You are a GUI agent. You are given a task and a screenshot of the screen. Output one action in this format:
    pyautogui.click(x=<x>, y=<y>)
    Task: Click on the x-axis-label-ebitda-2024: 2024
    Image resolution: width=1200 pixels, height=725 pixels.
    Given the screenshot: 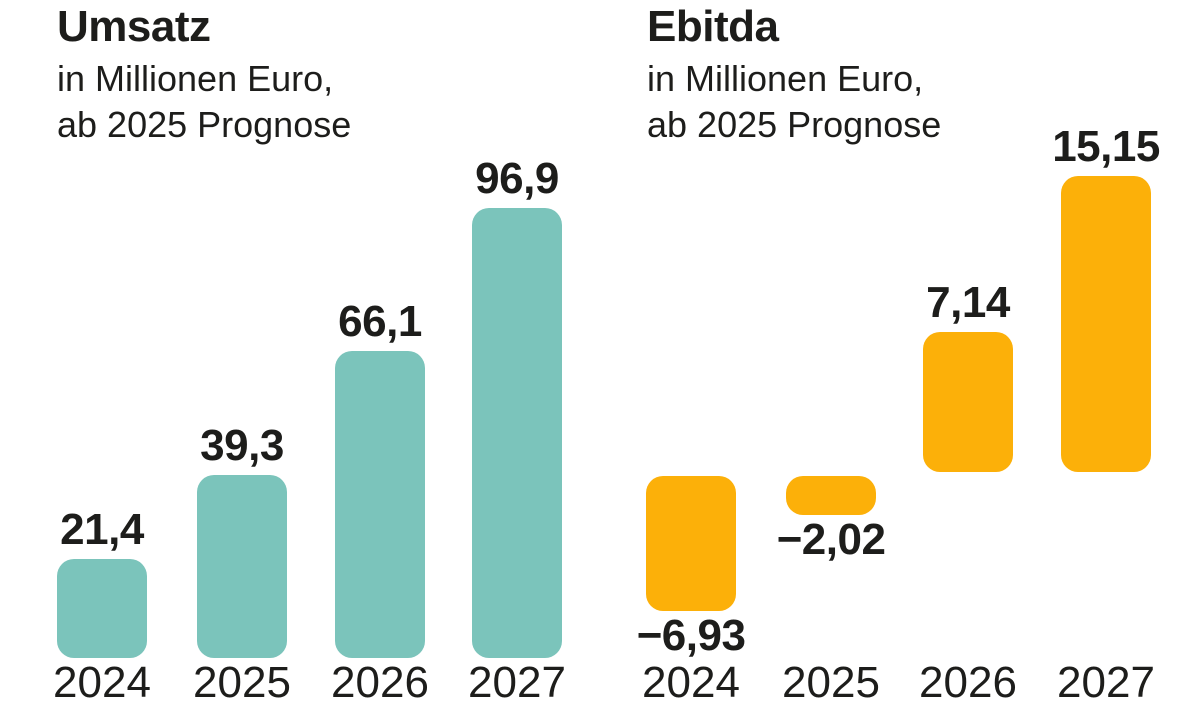 What is the action you would take?
    pyautogui.click(x=691, y=682)
    